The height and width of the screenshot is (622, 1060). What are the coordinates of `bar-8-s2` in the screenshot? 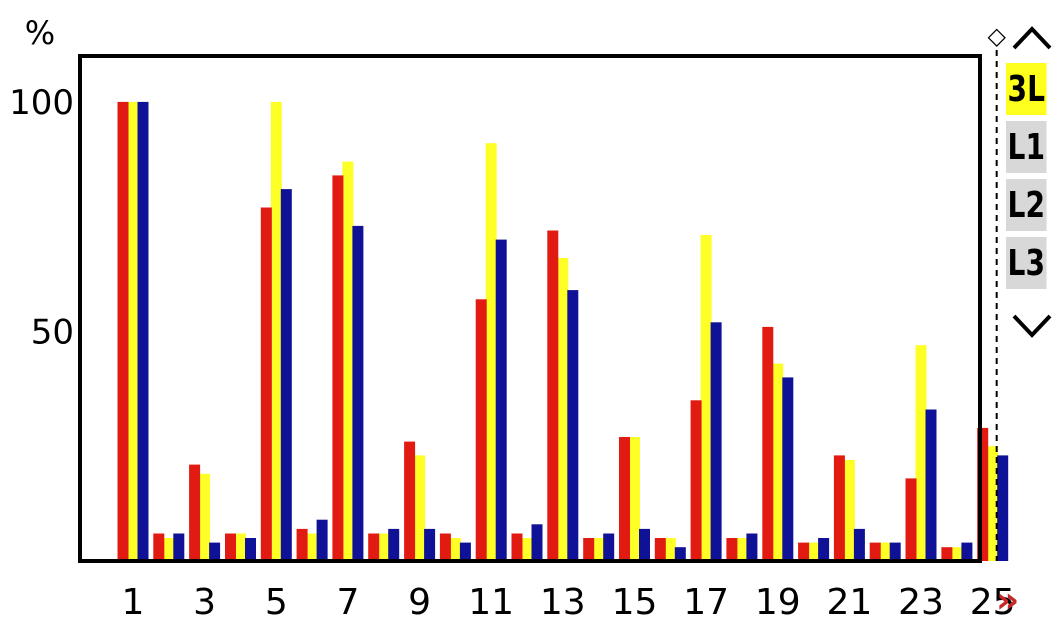 It's located at (384, 547).